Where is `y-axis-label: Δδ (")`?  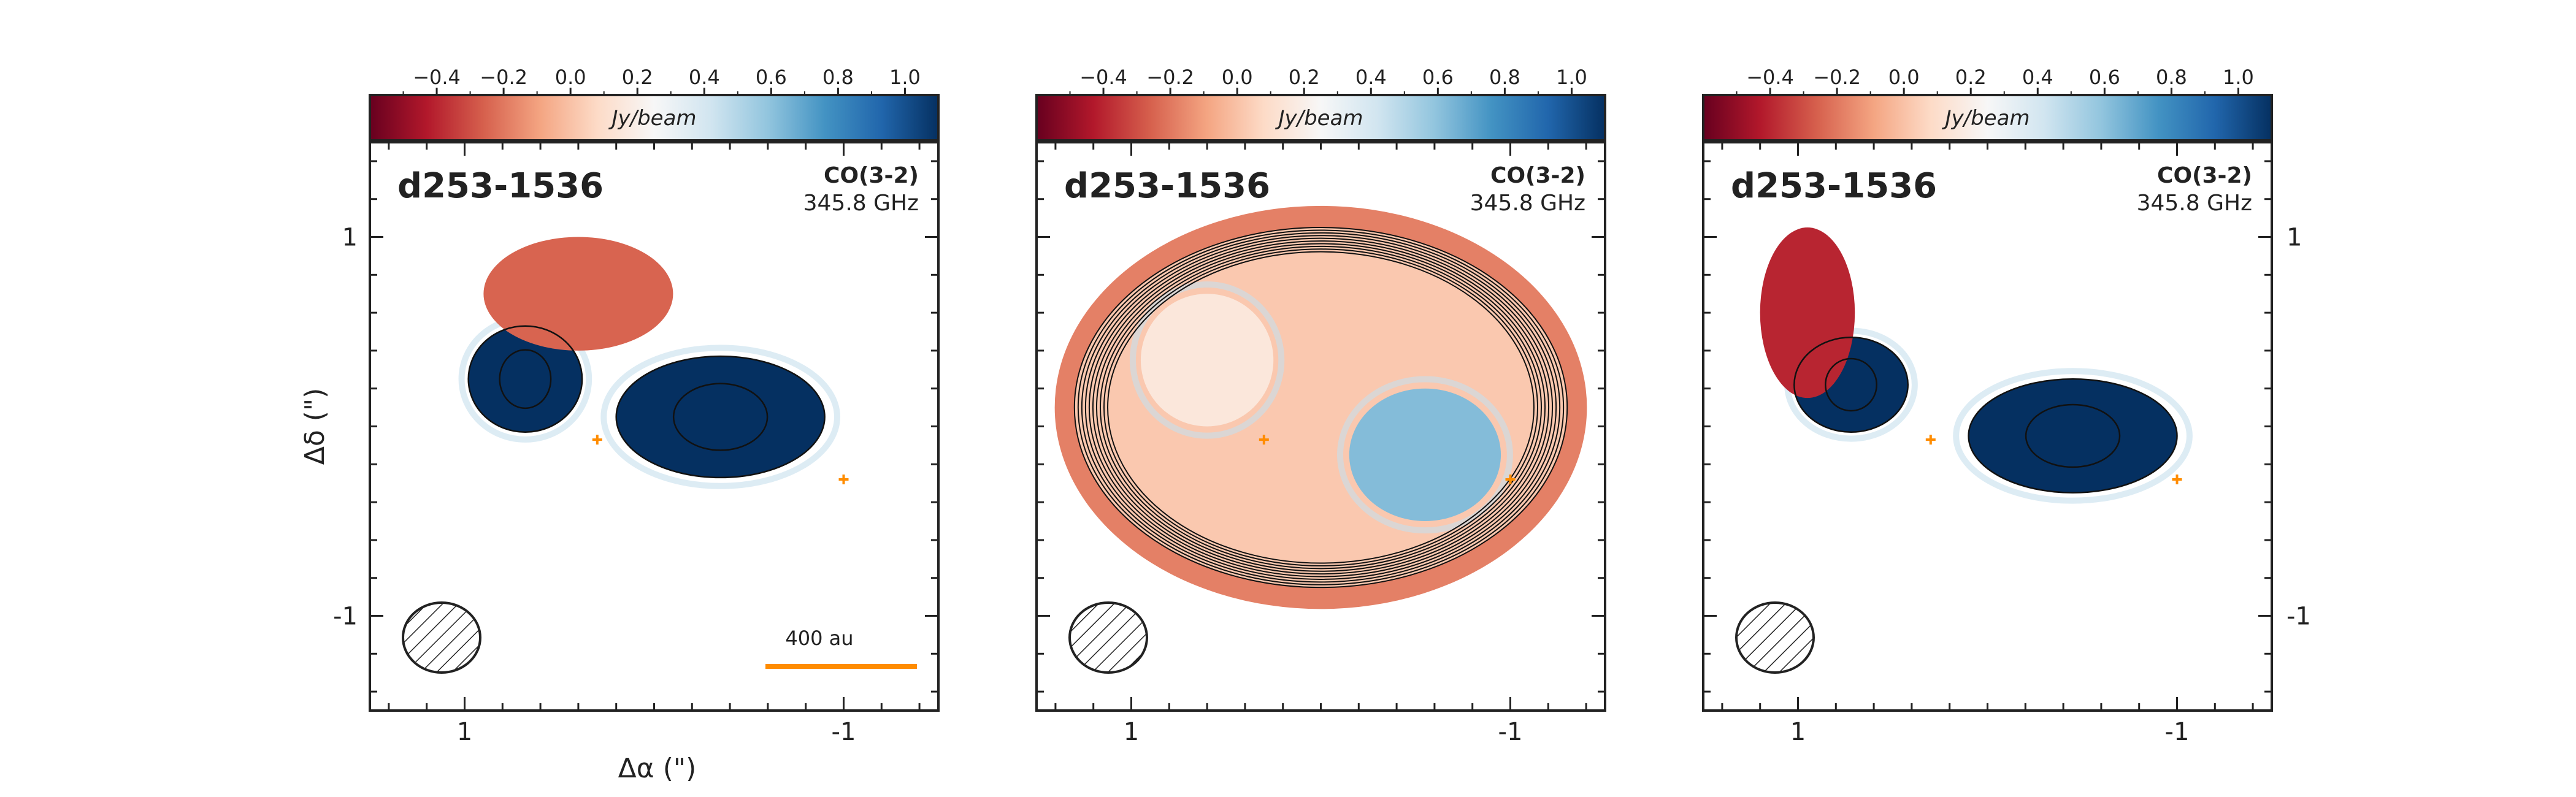
y-axis-label: Δδ (") is located at coordinates (315, 426).